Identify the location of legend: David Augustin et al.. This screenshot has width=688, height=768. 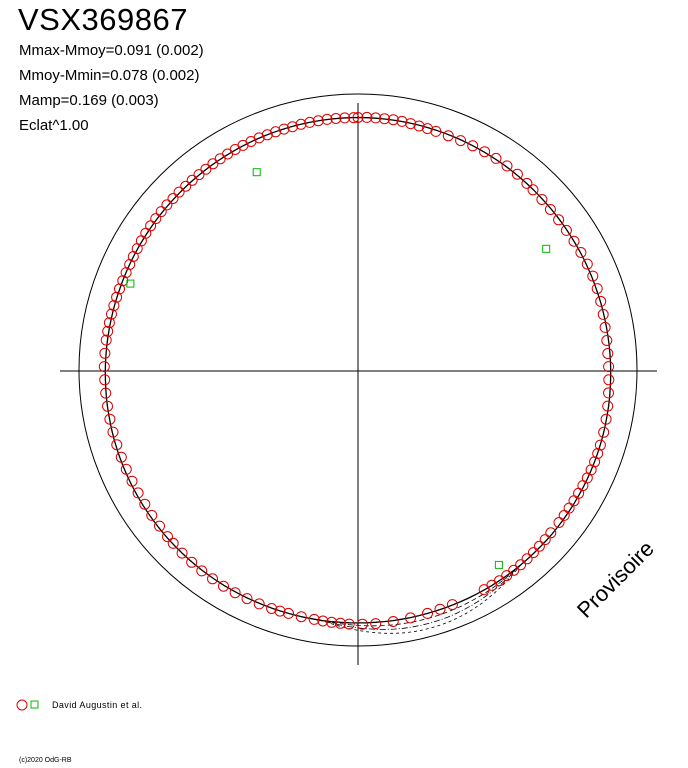
(79, 705).